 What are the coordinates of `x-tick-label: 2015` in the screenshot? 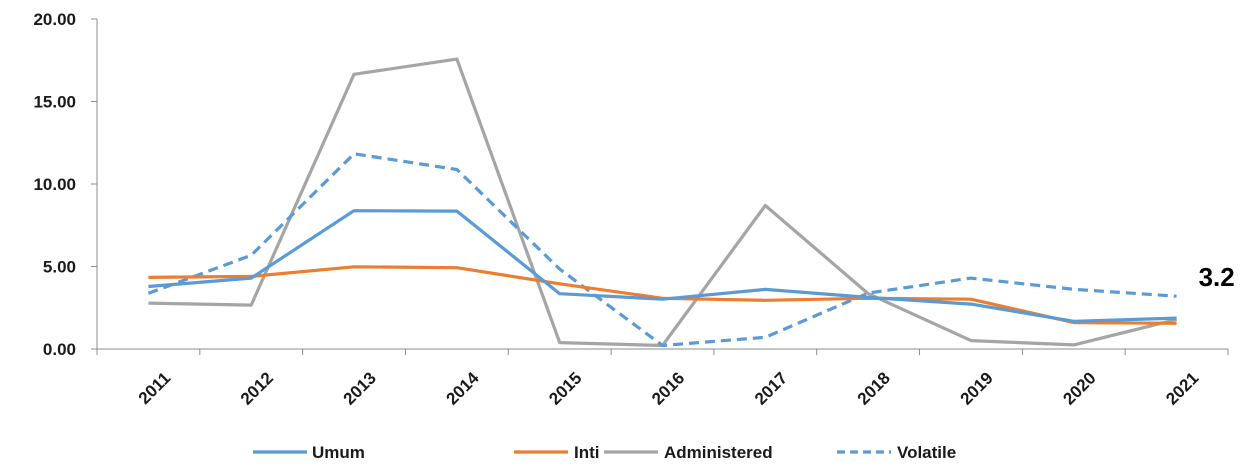 It's located at (565, 388).